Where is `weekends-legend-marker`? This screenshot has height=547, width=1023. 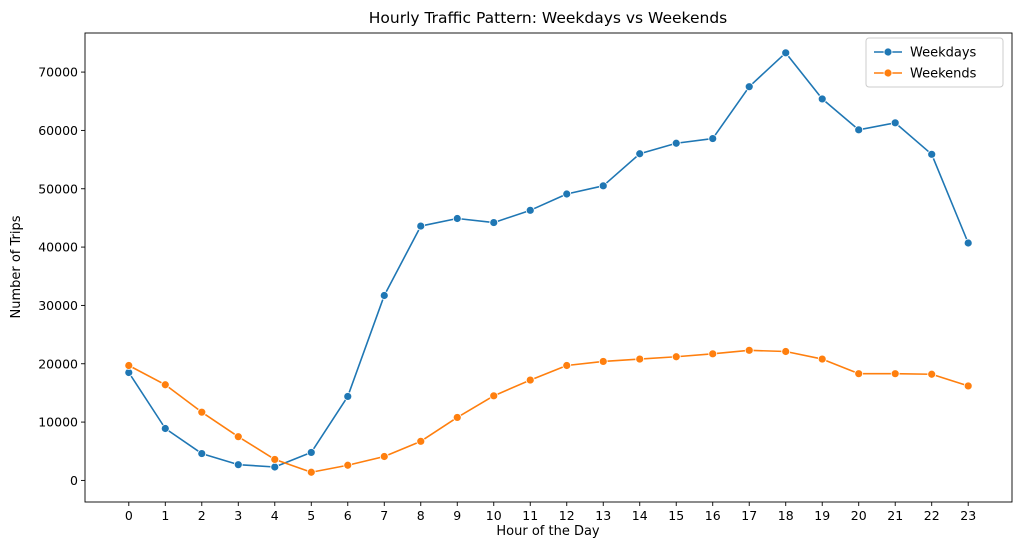
weekends-legend-marker is located at coordinates (888, 73).